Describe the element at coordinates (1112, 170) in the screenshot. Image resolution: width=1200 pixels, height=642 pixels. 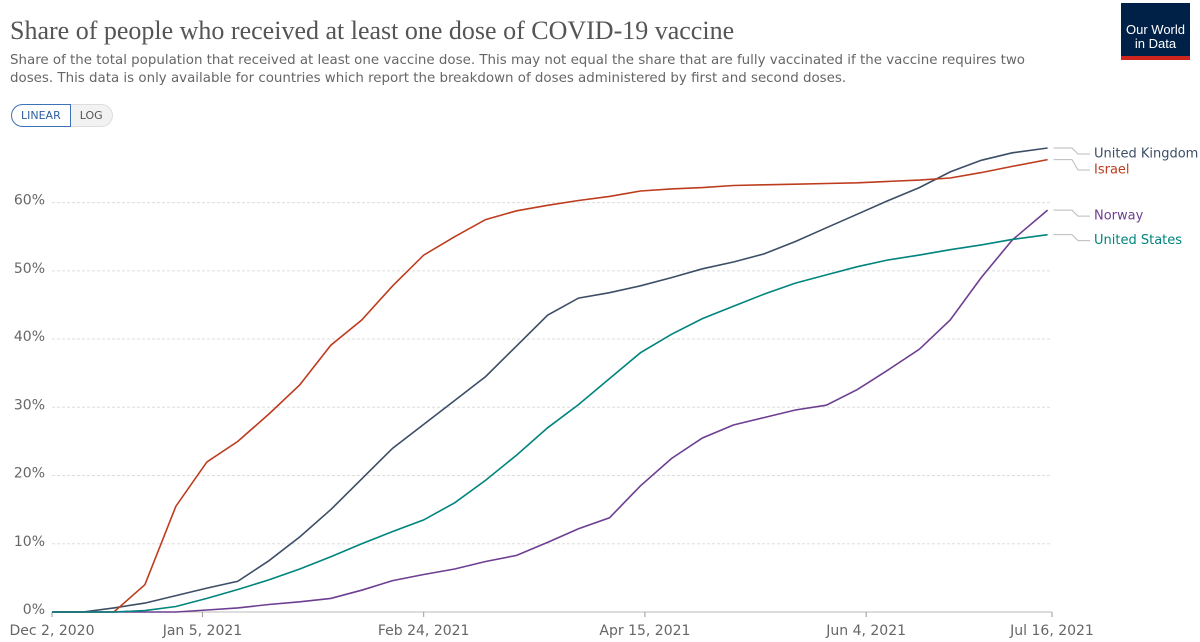
I see `legend-label: Israel` at that location.